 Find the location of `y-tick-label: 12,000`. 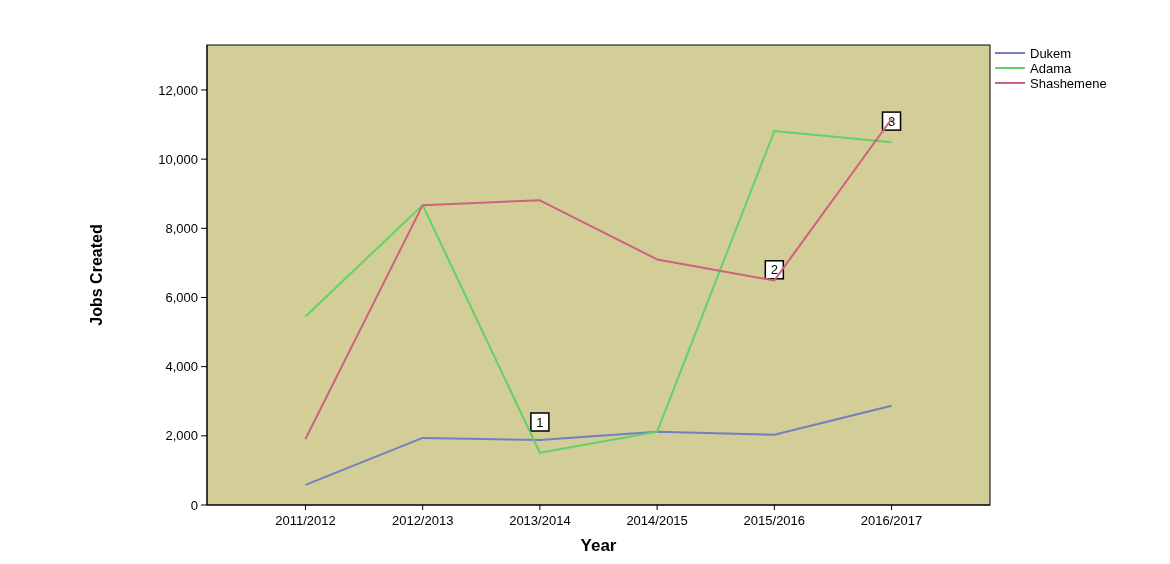

y-tick-label: 12,000 is located at coordinates (178, 90).